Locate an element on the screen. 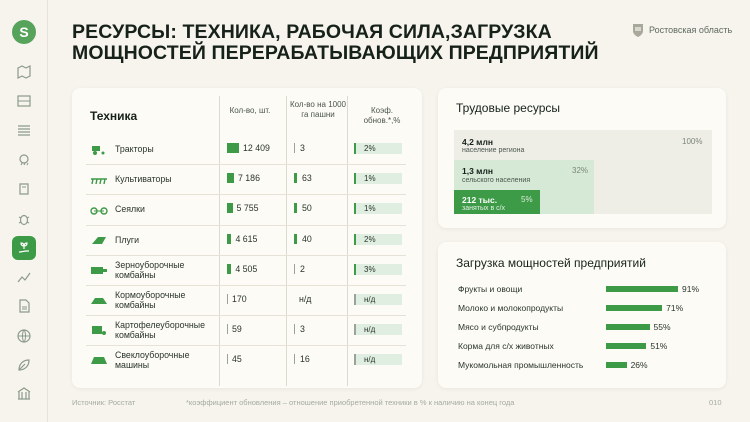 This screenshot has width=750, height=422. per1000-value: 2 is located at coordinates (302, 268).